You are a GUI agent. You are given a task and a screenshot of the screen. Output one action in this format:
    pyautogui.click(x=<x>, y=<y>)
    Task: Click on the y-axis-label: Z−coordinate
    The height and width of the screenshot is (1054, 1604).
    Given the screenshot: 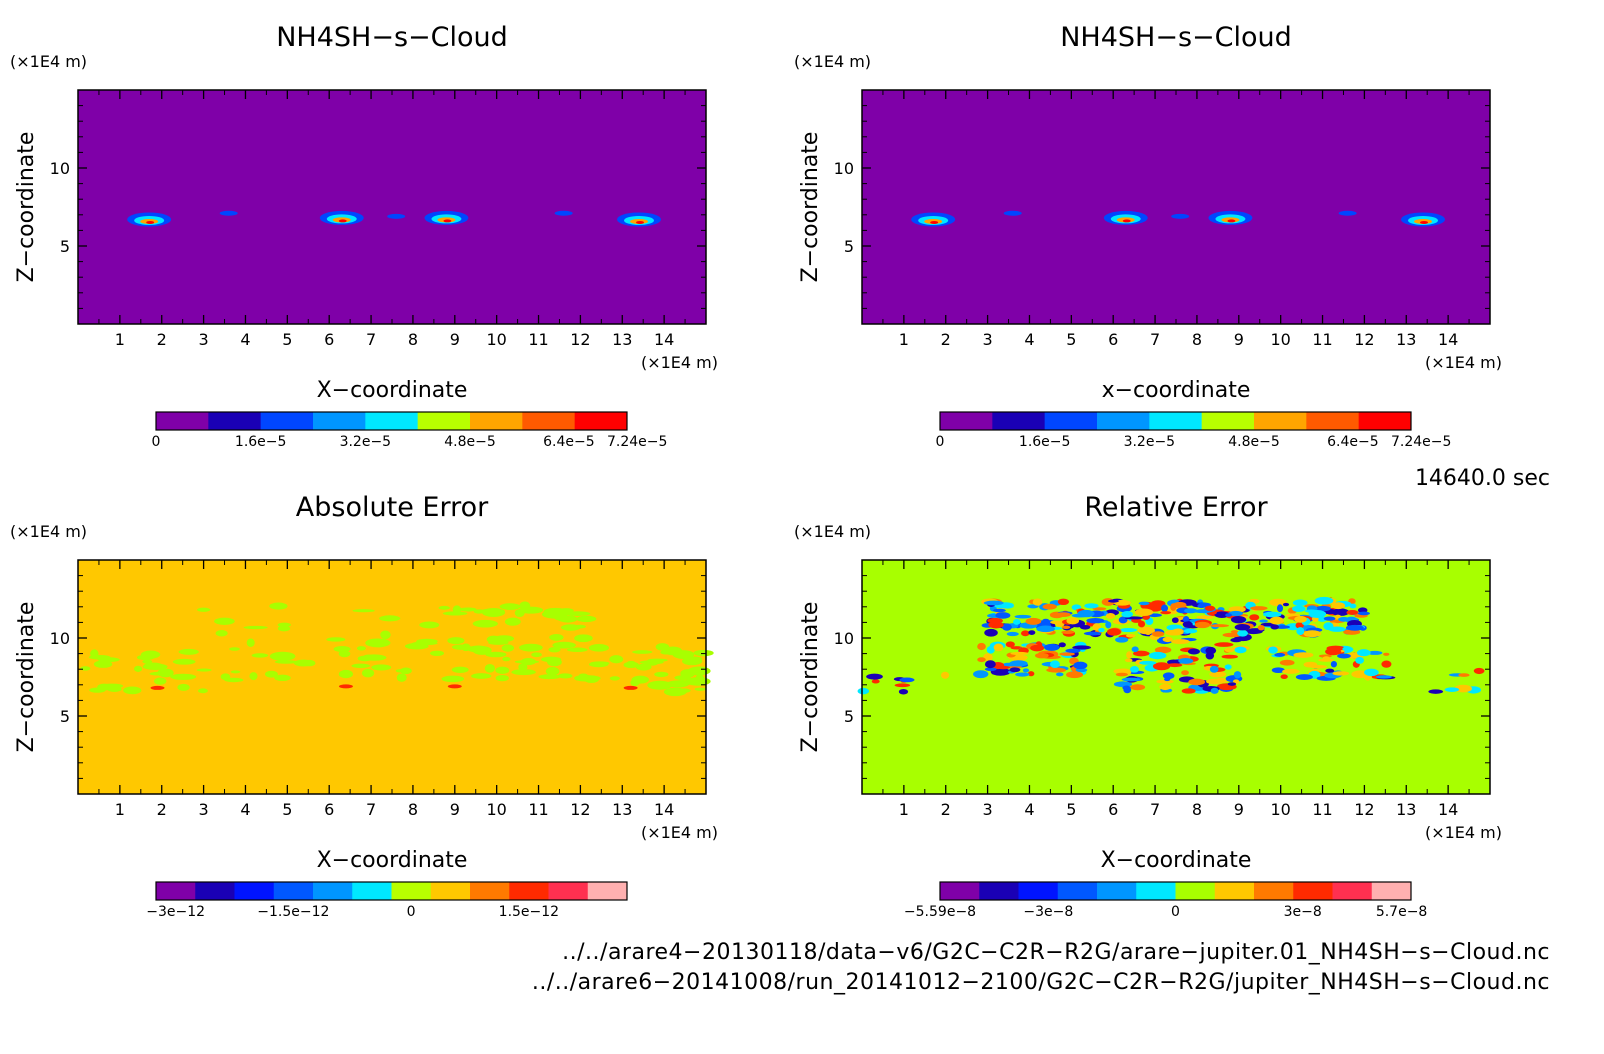 What is the action you would take?
    pyautogui.click(x=810, y=207)
    